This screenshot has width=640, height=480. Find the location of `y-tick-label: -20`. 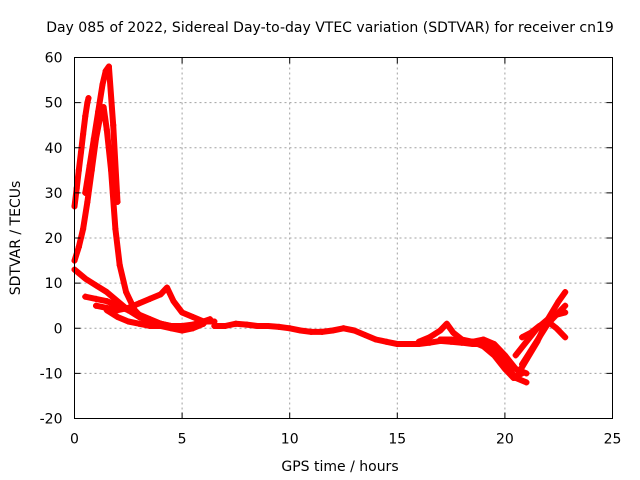

y-tick-label: -20 is located at coordinates (51, 420).